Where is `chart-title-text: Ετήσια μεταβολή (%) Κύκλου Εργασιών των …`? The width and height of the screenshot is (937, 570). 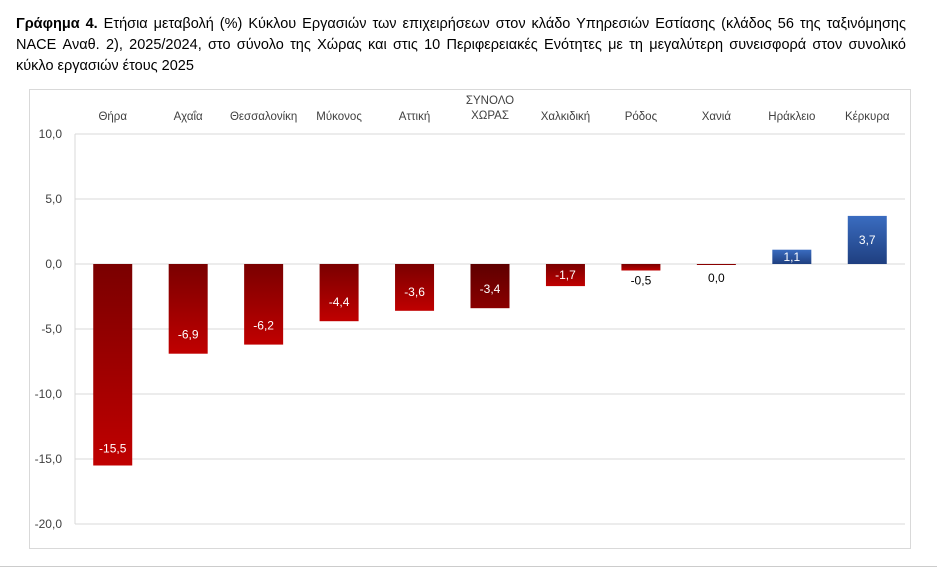
chart-title-text: Ετήσια μεταβολή (%) Κύκλου Εργασιών των … is located at coordinates (461, 45).